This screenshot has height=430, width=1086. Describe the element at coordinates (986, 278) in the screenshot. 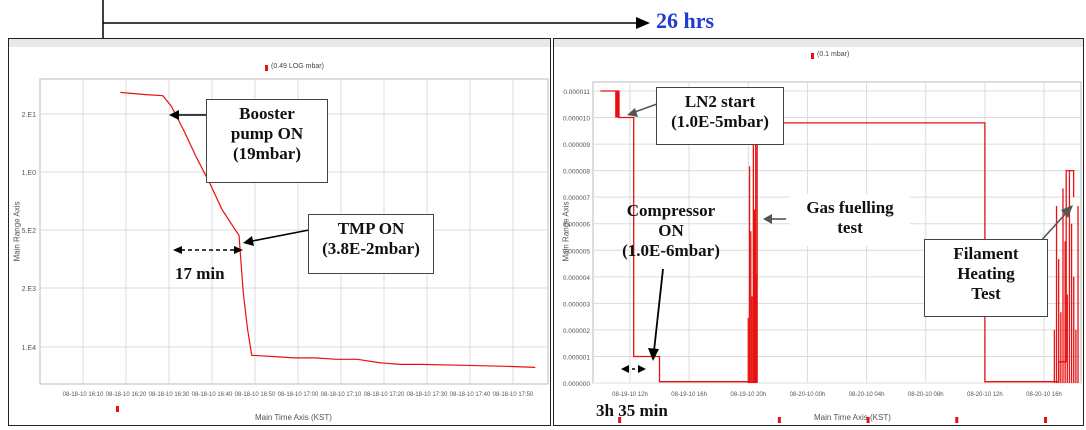

I see `filament-note: Filament Heating Test` at that location.